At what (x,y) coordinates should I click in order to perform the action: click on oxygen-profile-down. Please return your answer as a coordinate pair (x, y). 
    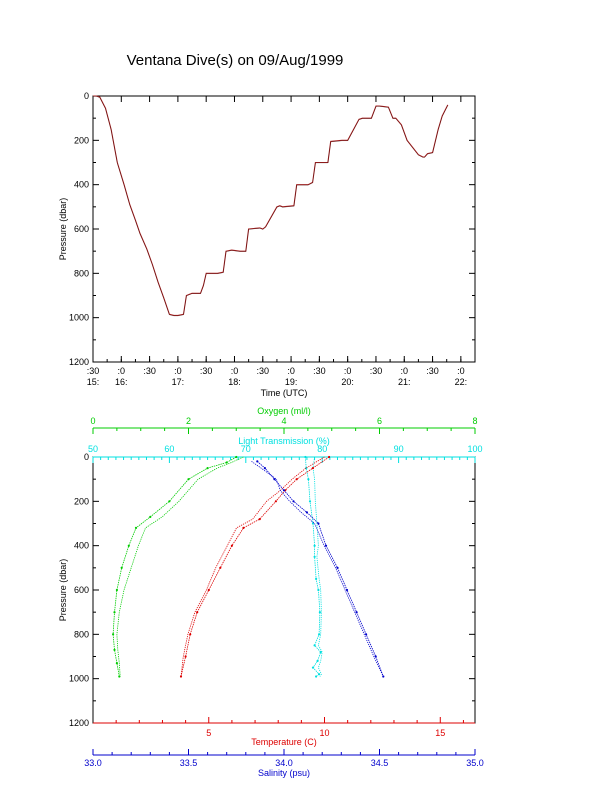
    Looking at the image, I should click on (174, 566).